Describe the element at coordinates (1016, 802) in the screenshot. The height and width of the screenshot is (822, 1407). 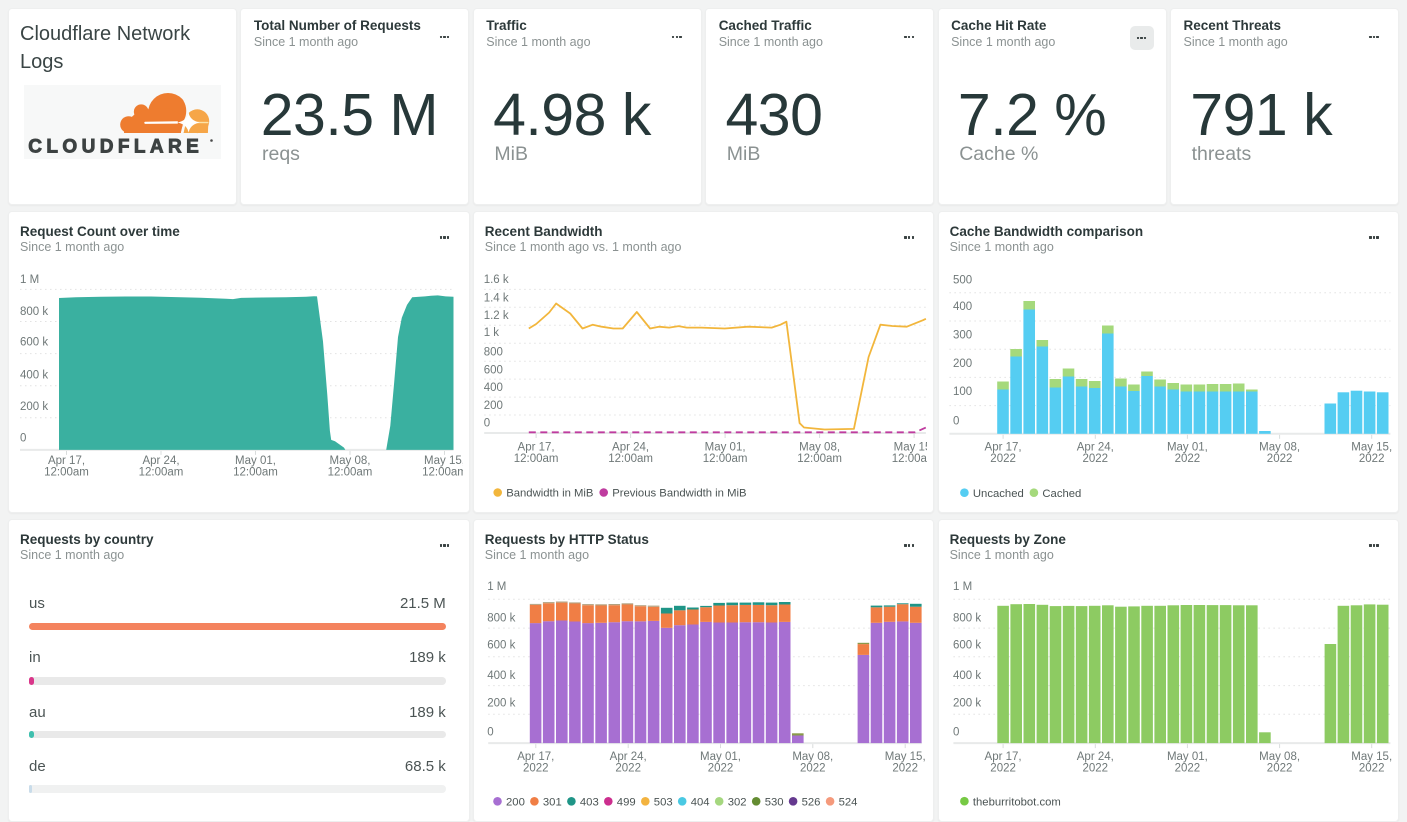
I see `svg-text: theburritobot.com` at that location.